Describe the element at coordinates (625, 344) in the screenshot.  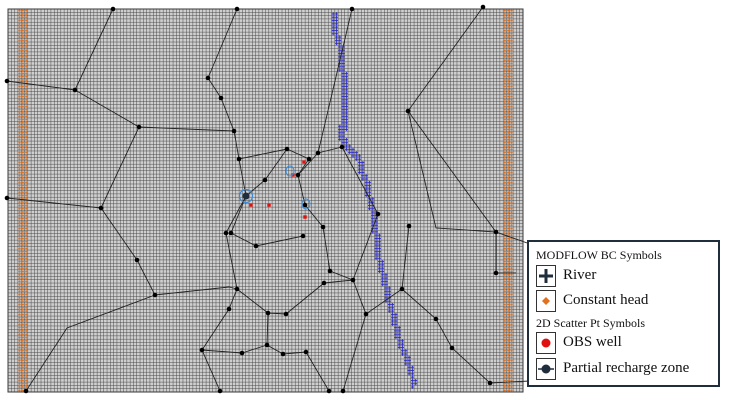
I see `legend-item-obs-well: OBS well` at that location.